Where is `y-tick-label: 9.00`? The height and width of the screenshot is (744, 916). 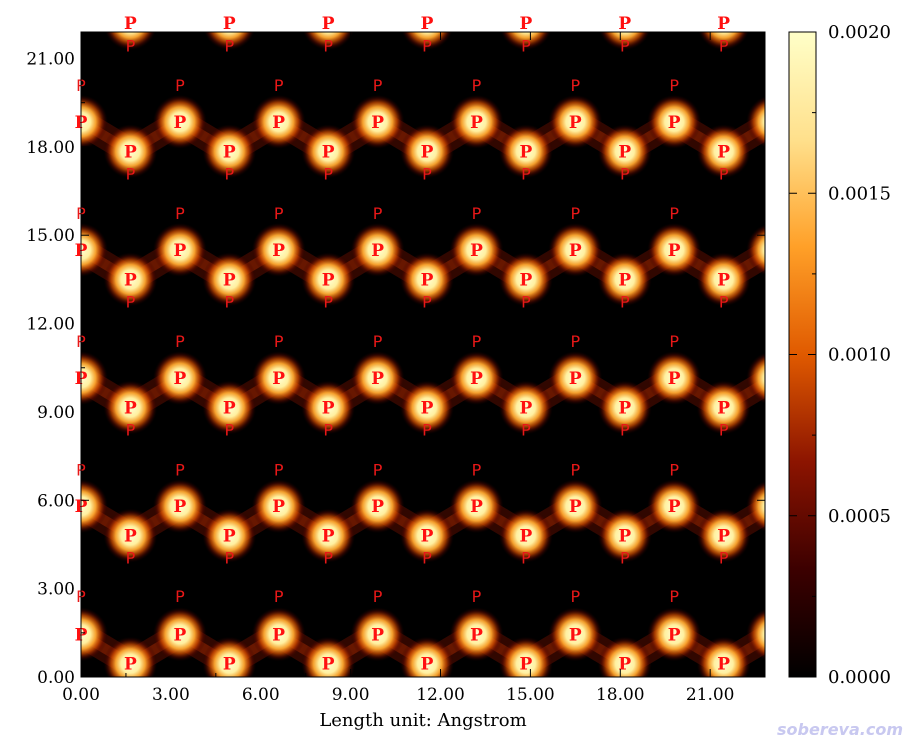 y-tick-label: 9.00 is located at coordinates (56, 413).